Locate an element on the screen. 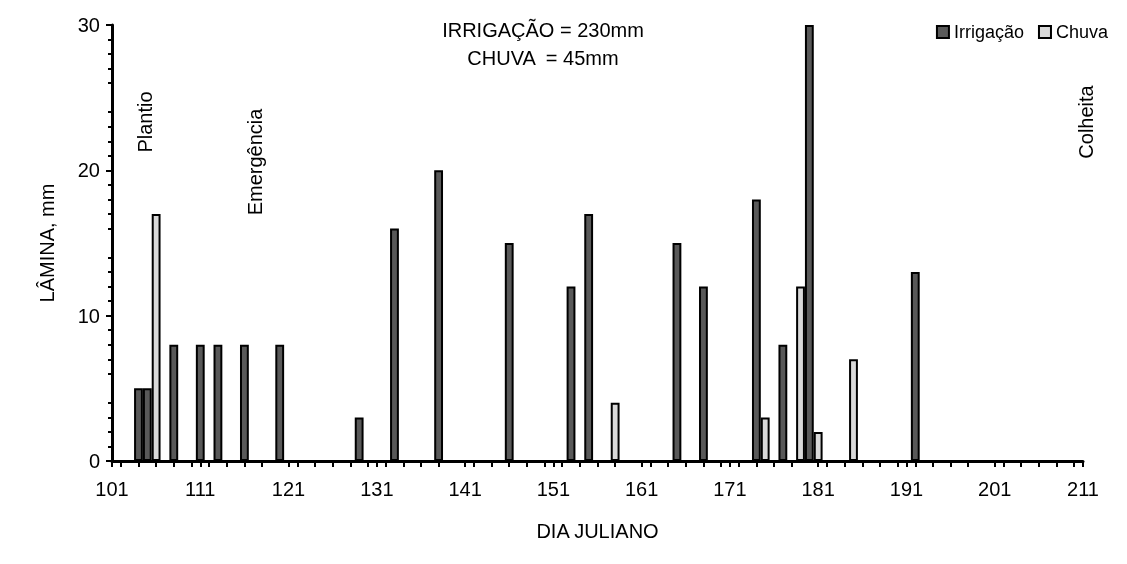 Image resolution: width=1127 pixels, height=564 pixels. y-tick-label: 10 is located at coordinates (88, 315).